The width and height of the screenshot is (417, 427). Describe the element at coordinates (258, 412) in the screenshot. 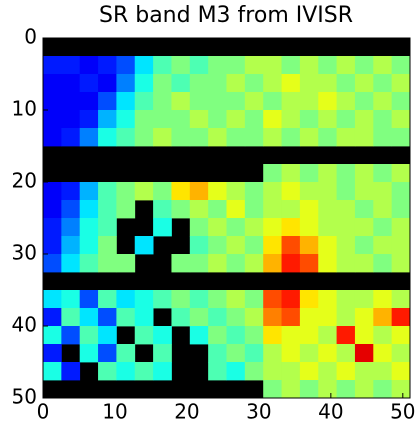

I see `x-tick-label: 30` at that location.